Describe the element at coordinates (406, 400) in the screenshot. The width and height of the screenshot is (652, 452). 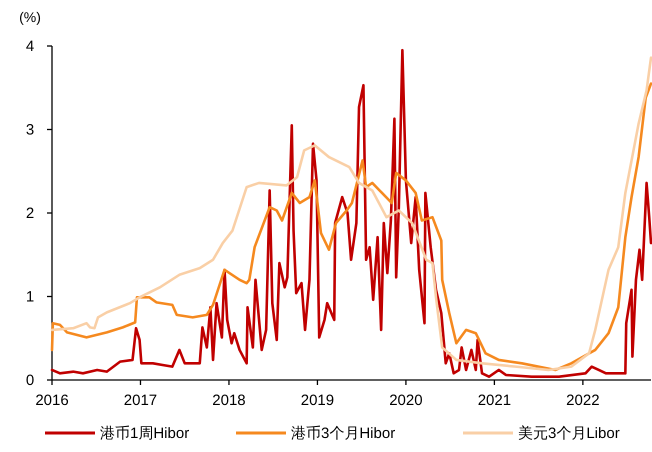
I see `x-tick-label: 2020` at that location.